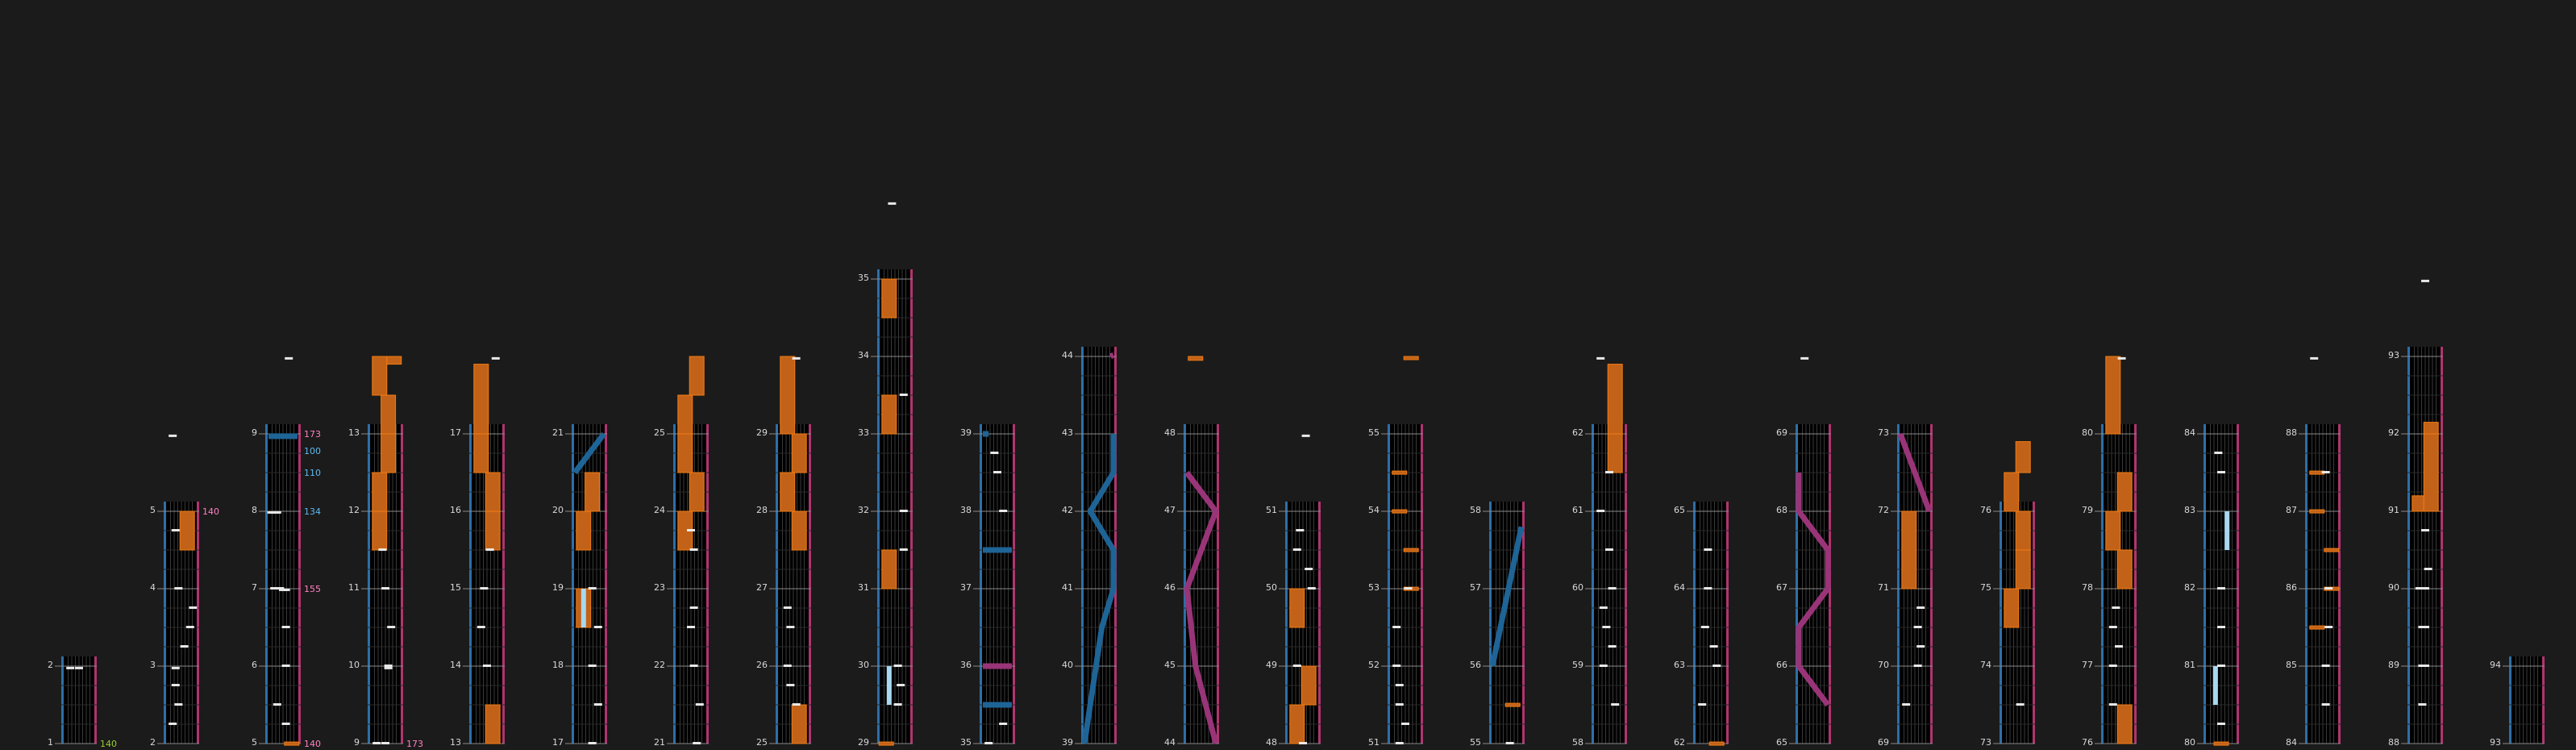 This screenshot has width=2576, height=750. Describe the element at coordinates (659, 432) in the screenshot. I see `measure-number: 25` at that location.